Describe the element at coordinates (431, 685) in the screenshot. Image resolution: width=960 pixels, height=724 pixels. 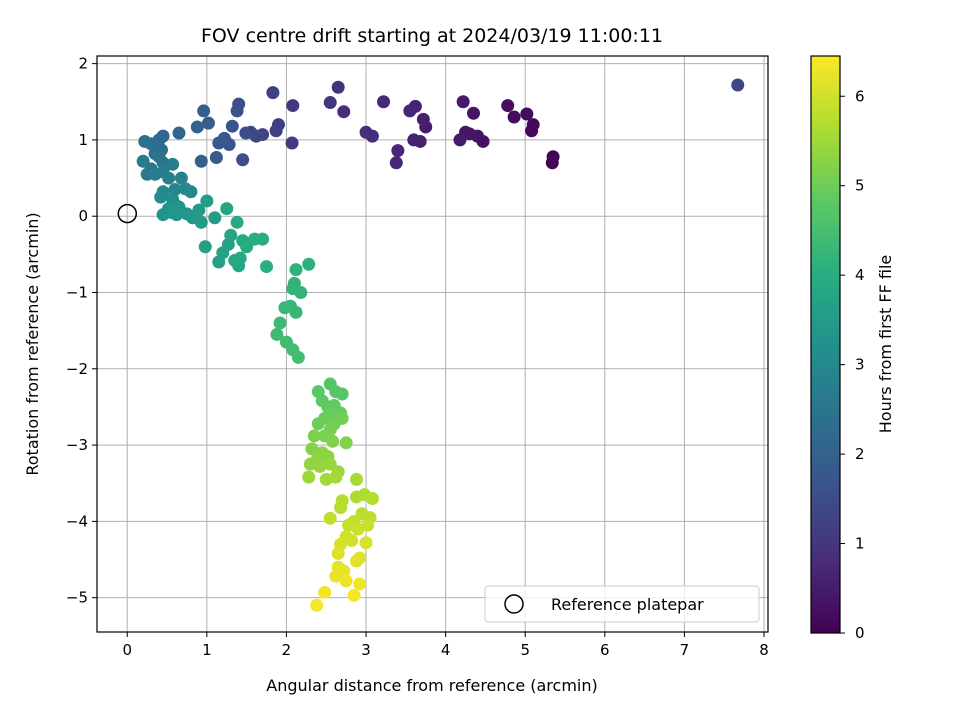
I see `x-axis-label: Angular distance from reference (arcmin)` at that location.